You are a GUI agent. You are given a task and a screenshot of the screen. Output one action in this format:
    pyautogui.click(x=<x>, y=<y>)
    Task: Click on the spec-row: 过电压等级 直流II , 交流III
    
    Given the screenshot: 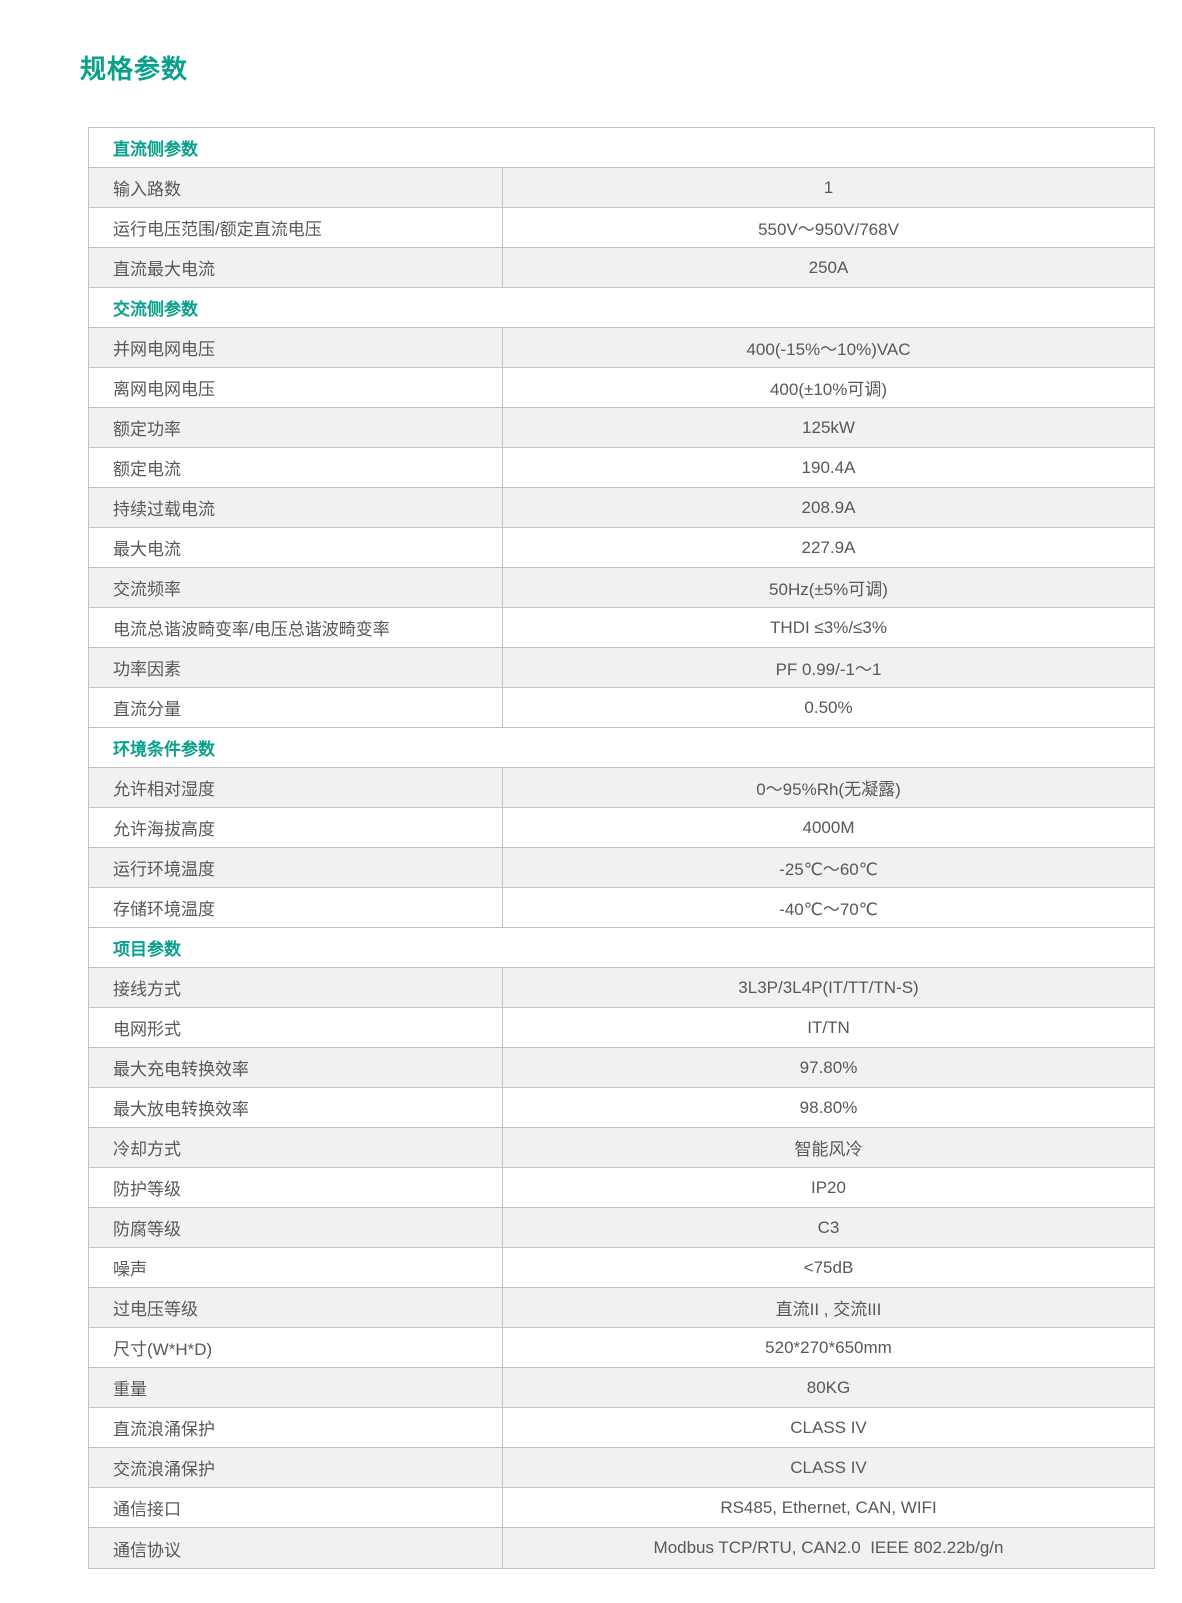 What is the action you would take?
    pyautogui.click(x=621, y=1308)
    